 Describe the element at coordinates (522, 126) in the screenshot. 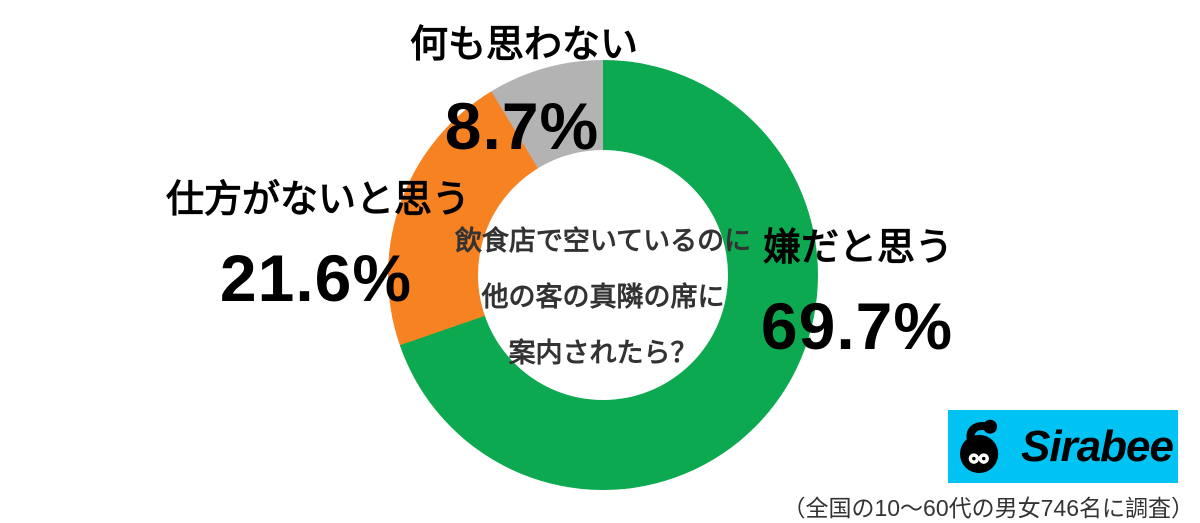

I see `slice-value-nothing: 8.7%` at that location.